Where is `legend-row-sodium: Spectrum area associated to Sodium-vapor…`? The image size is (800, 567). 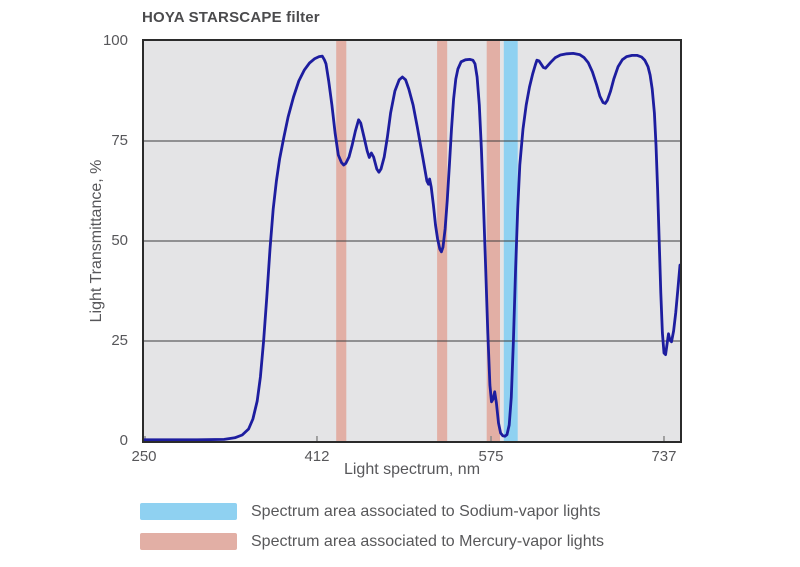 legend-row-sodium: Spectrum area associated to Sodium-vapor… is located at coordinates (372, 511).